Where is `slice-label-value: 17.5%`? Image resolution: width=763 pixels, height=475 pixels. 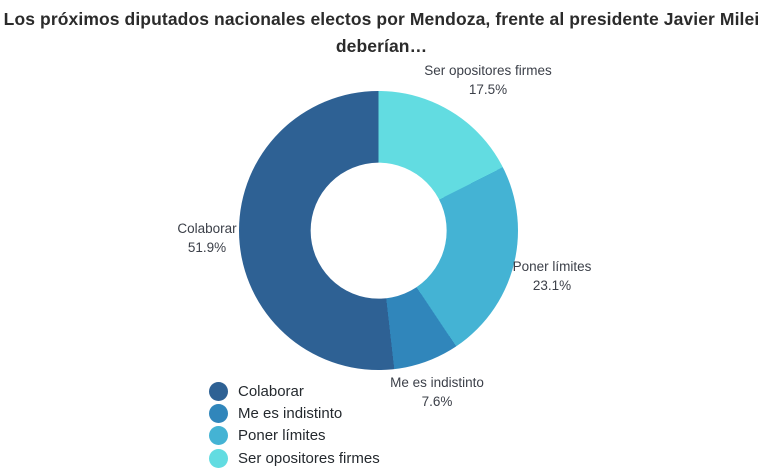 slice-label-value: 17.5% is located at coordinates (488, 89).